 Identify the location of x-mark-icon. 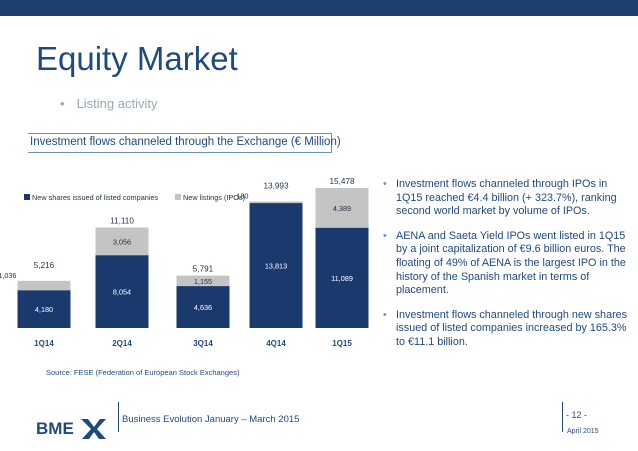
(93, 429).